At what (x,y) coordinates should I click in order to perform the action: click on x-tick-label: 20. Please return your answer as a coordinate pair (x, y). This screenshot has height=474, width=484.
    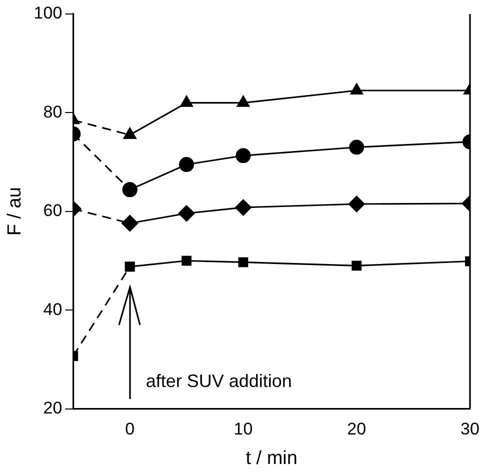
    Looking at the image, I should click on (356, 429).